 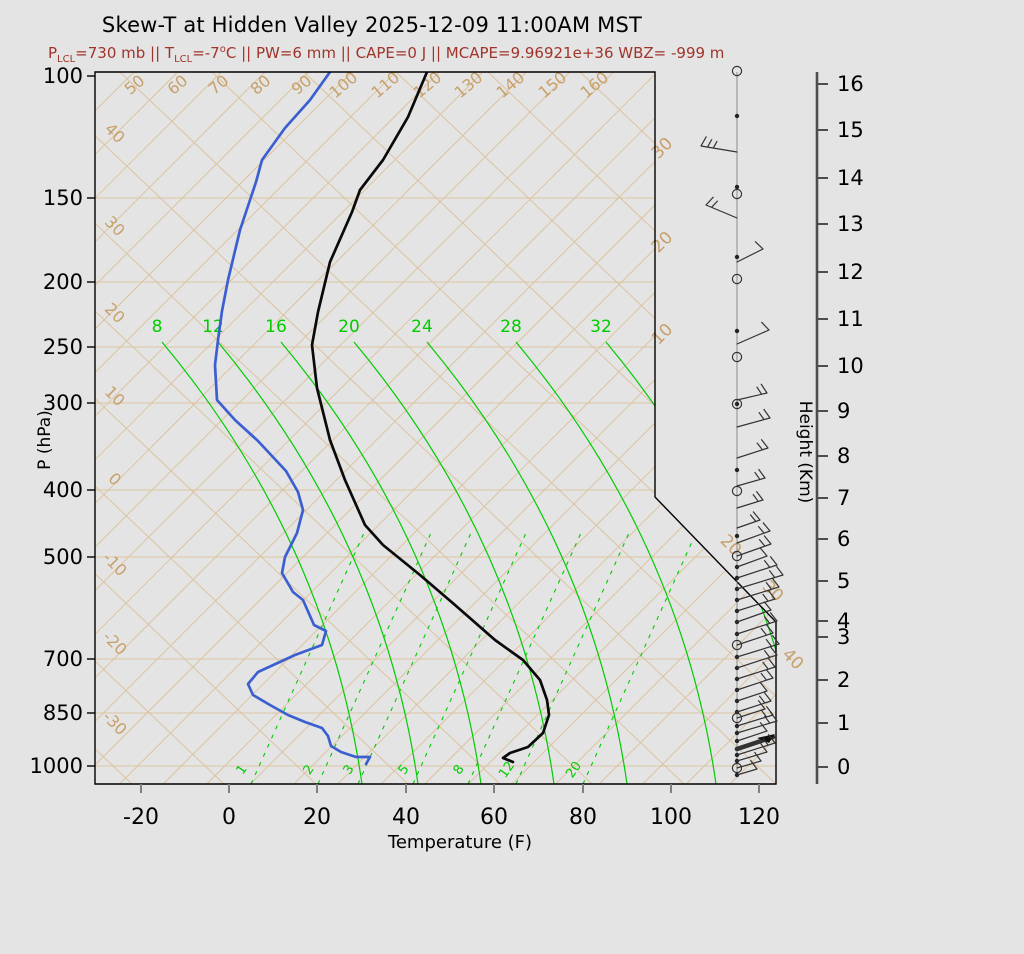 I want to click on grid-label-right: 20, so click(x=662, y=242).